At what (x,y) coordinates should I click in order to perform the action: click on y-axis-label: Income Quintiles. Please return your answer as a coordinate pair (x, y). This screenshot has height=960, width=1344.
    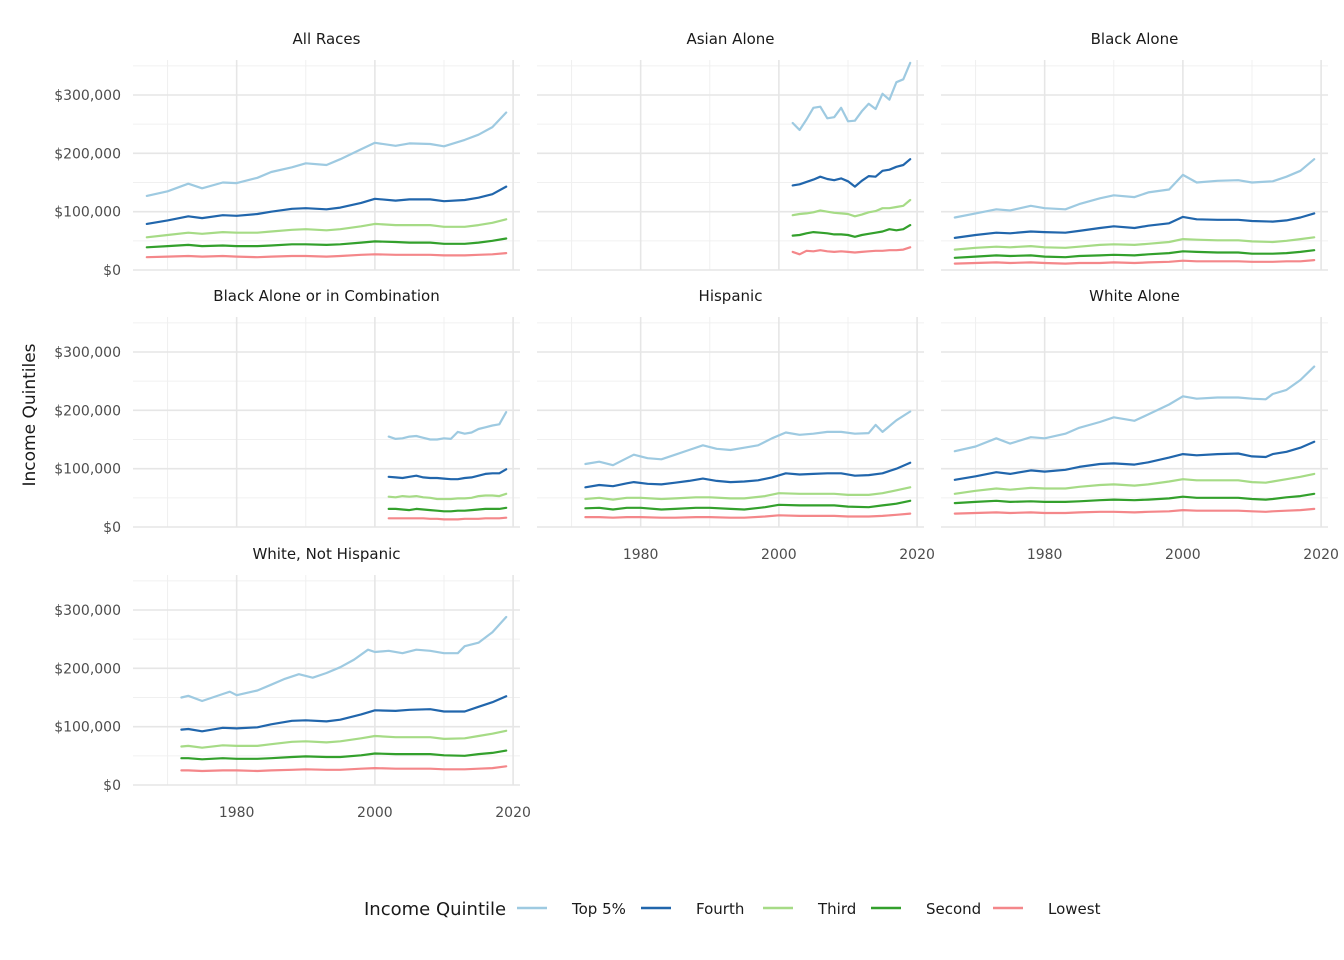
    Looking at the image, I should click on (30, 414).